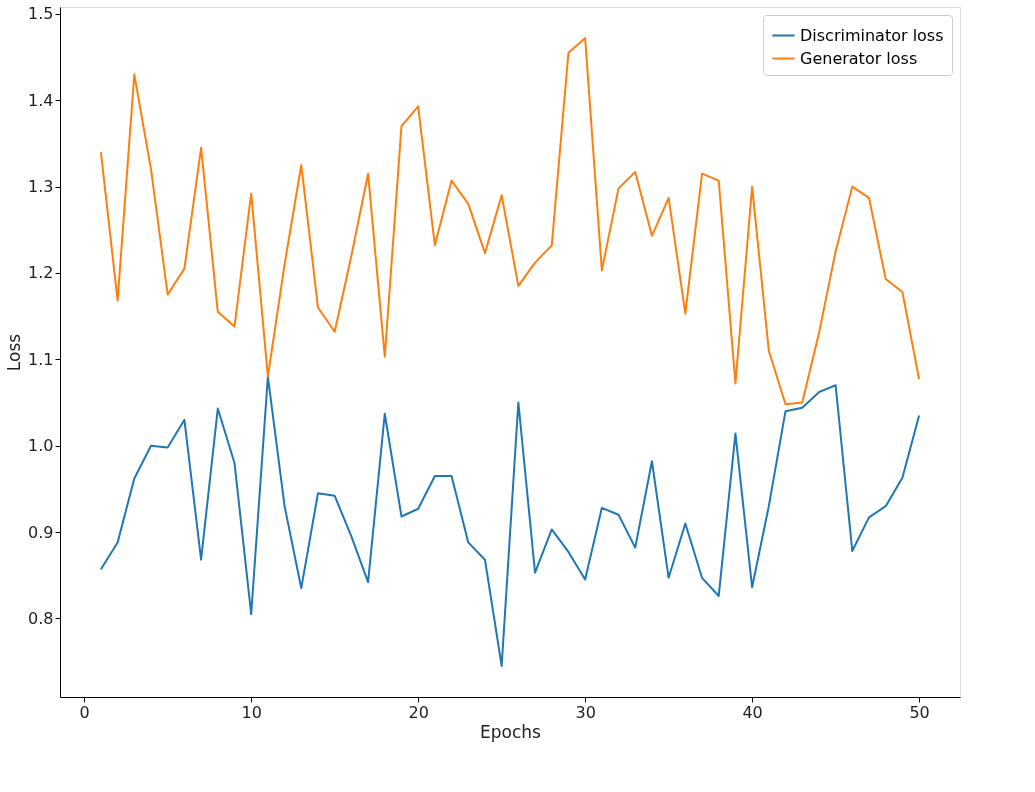  I want to click on x-tick-label: 40, so click(752, 712).